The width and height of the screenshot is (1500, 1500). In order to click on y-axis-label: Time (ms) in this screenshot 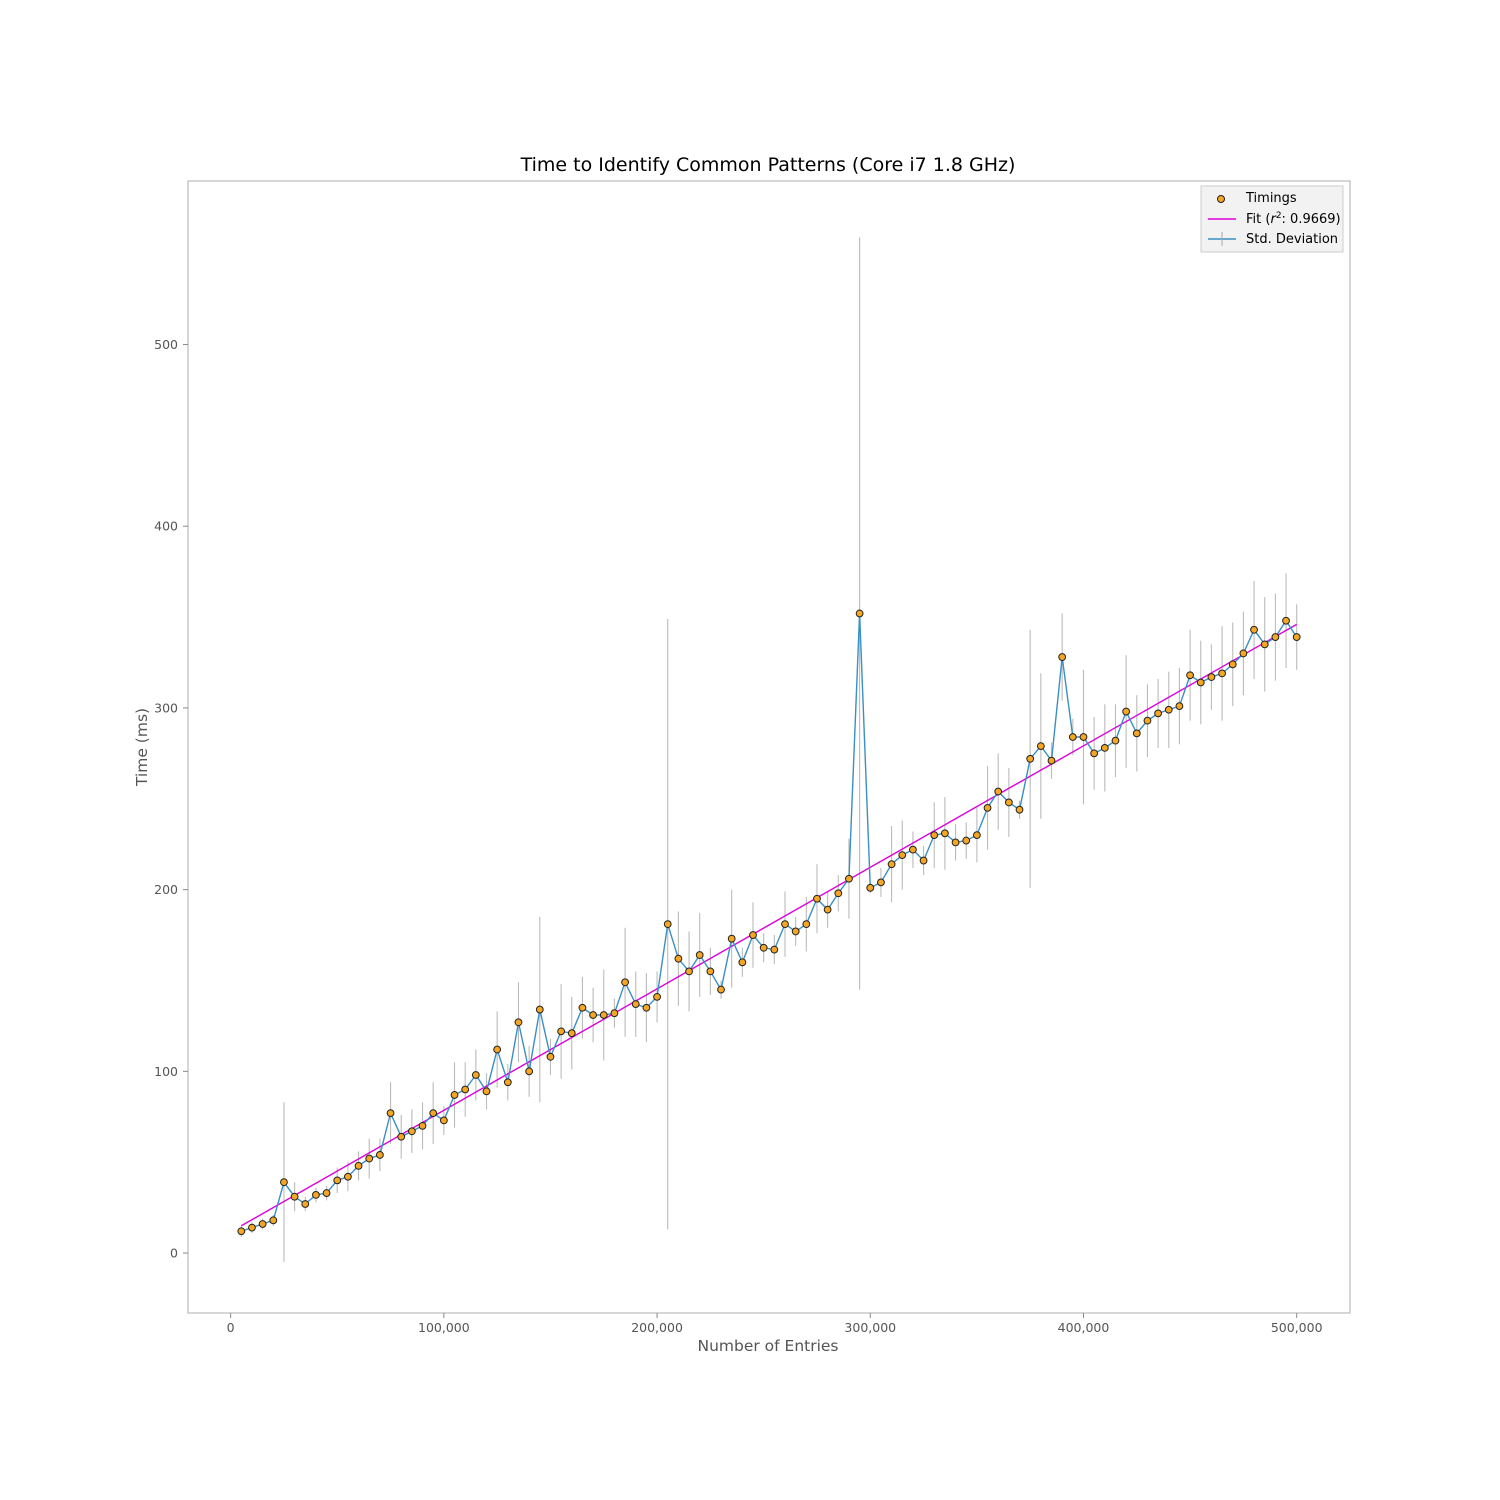, I will do `click(142, 747)`.